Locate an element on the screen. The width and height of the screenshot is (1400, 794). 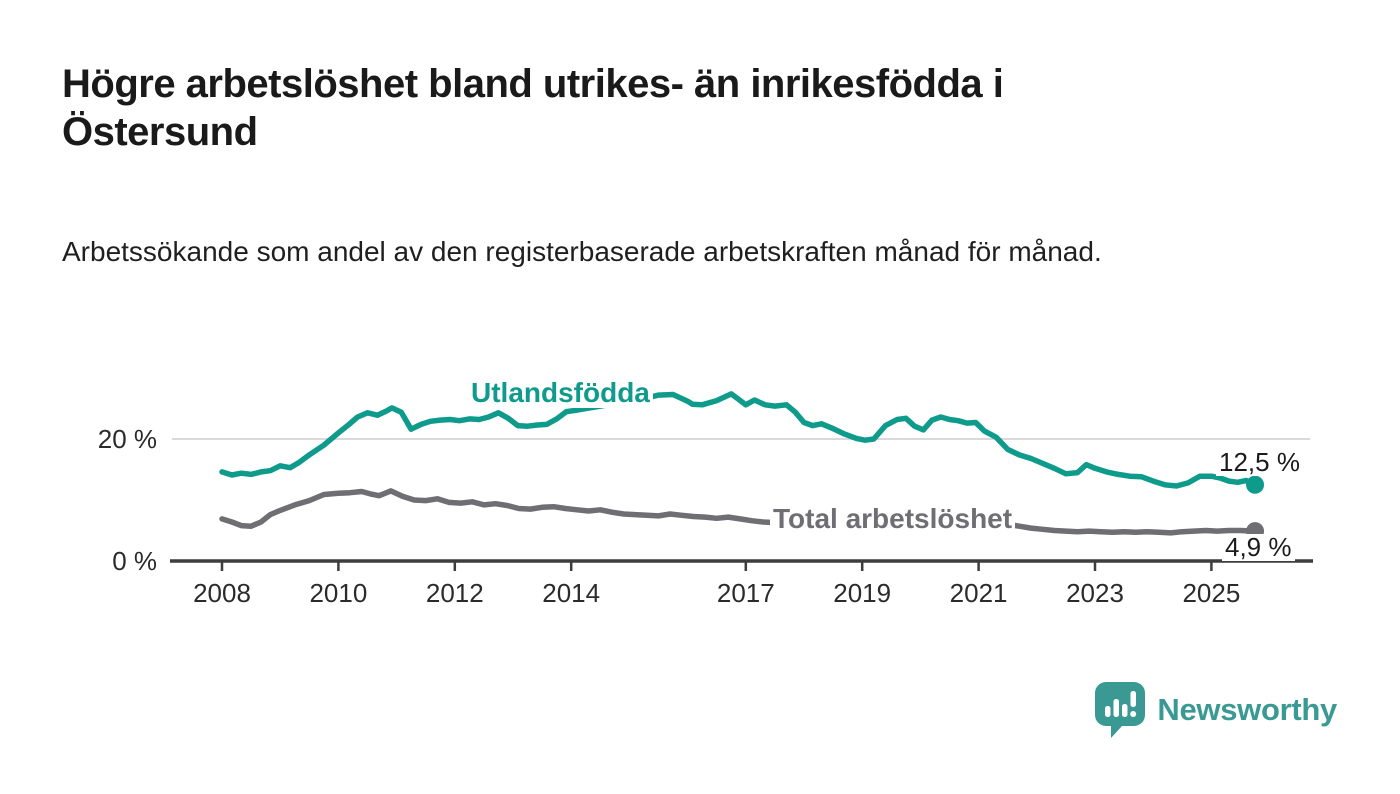
x-tick-label: 2014 is located at coordinates (571, 593).